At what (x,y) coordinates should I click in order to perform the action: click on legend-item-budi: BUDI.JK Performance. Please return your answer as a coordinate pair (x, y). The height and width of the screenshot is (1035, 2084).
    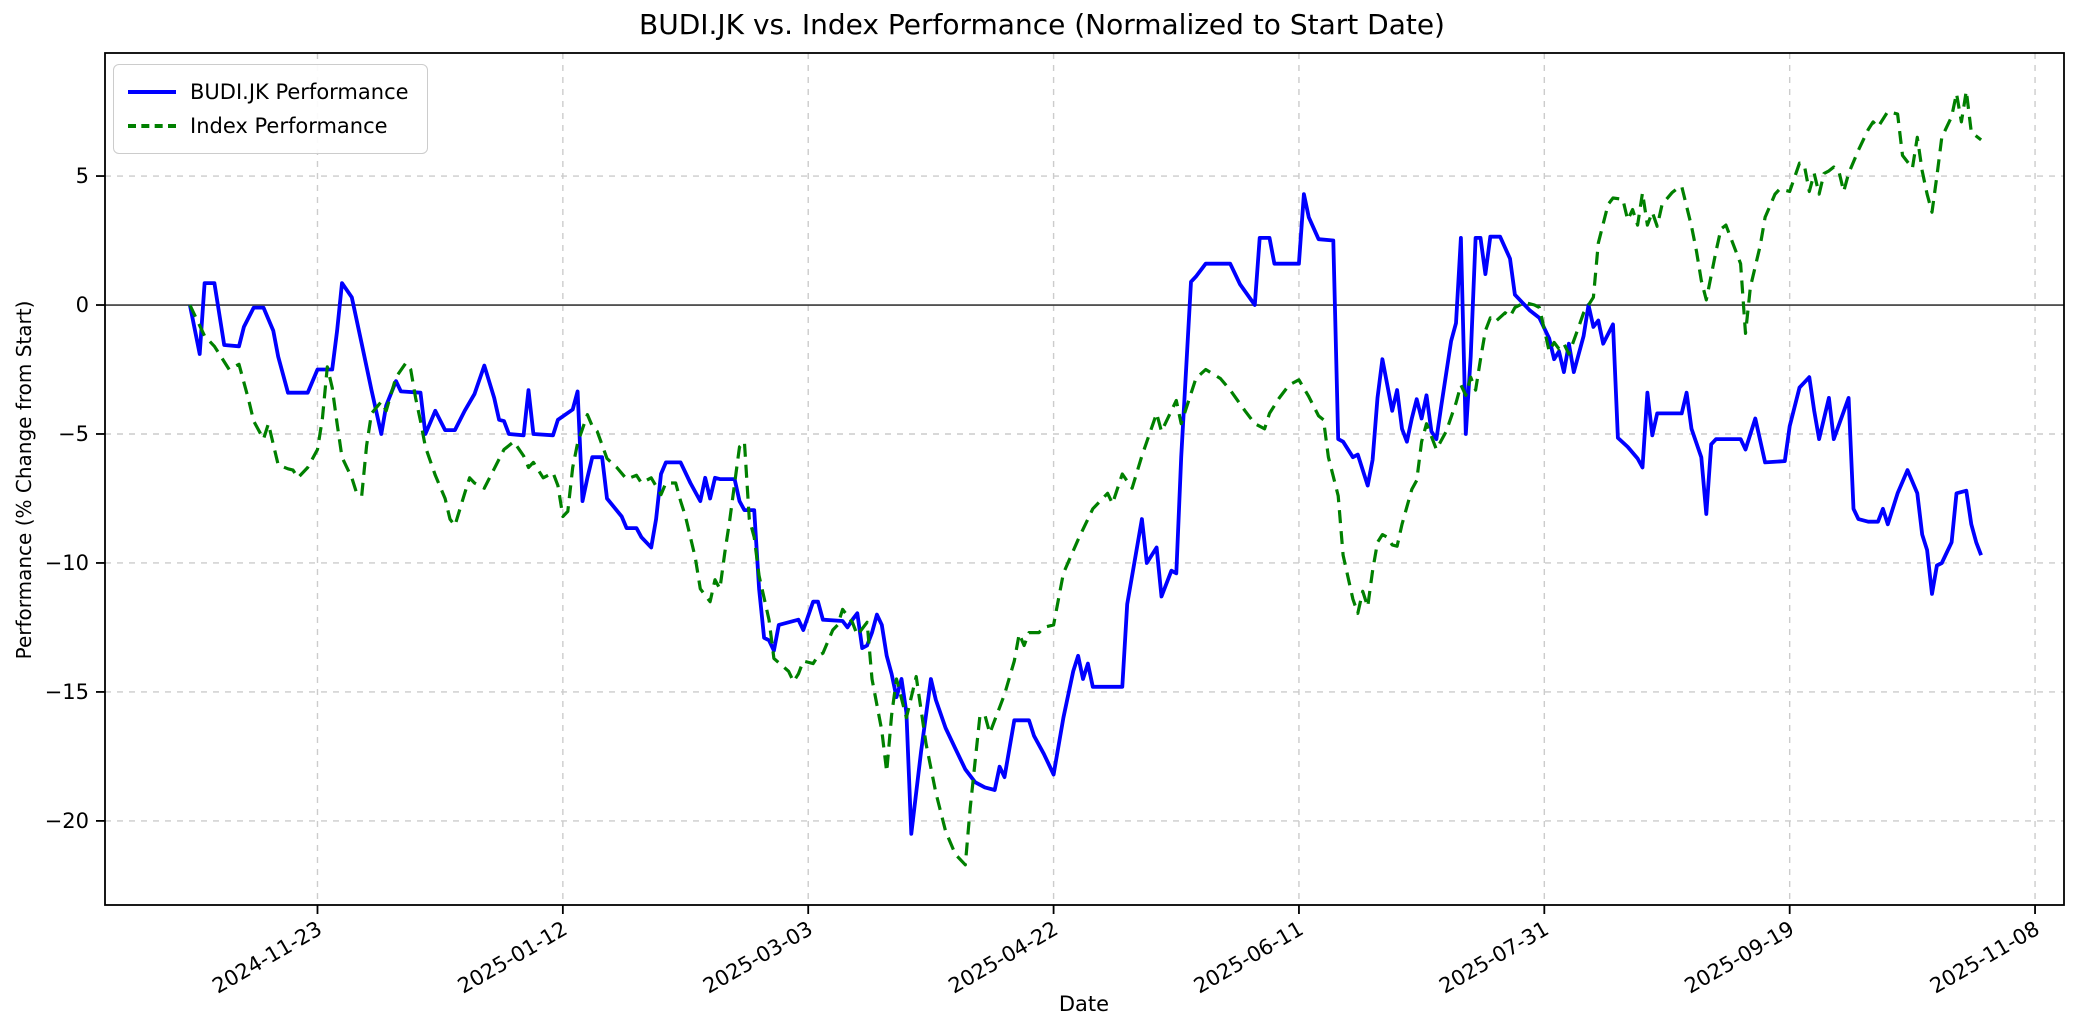
    Looking at the image, I should click on (268, 92).